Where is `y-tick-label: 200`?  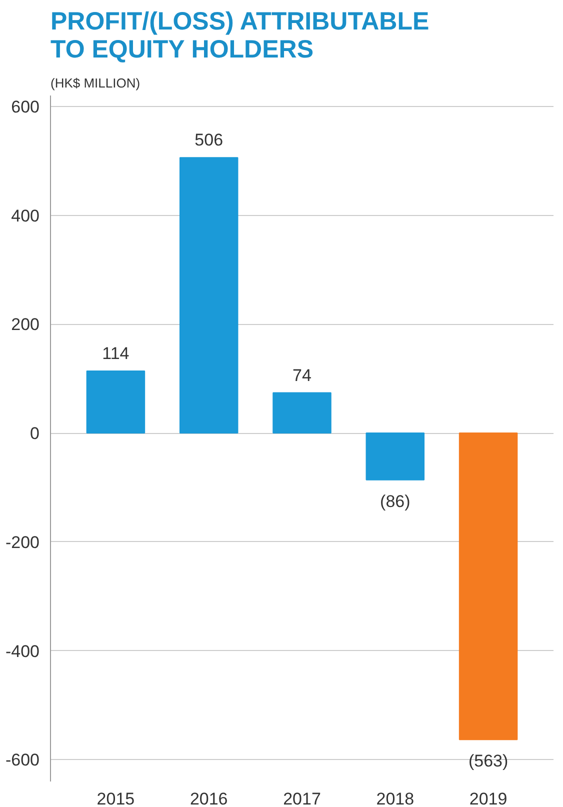 y-tick-label: 200 is located at coordinates (25, 324).